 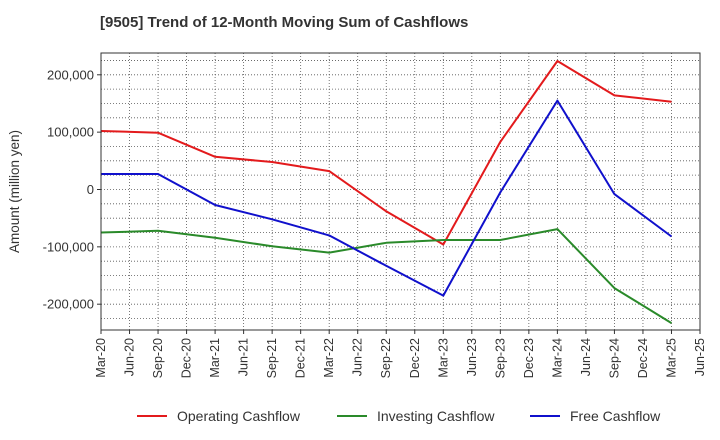 What do you see at coordinates (70, 132) in the screenshot?
I see `y-tick-label: 100,000` at bounding box center [70, 132].